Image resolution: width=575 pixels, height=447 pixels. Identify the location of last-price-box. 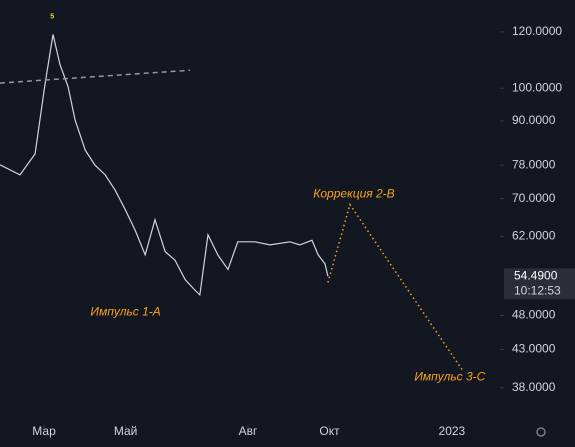
(539, 284).